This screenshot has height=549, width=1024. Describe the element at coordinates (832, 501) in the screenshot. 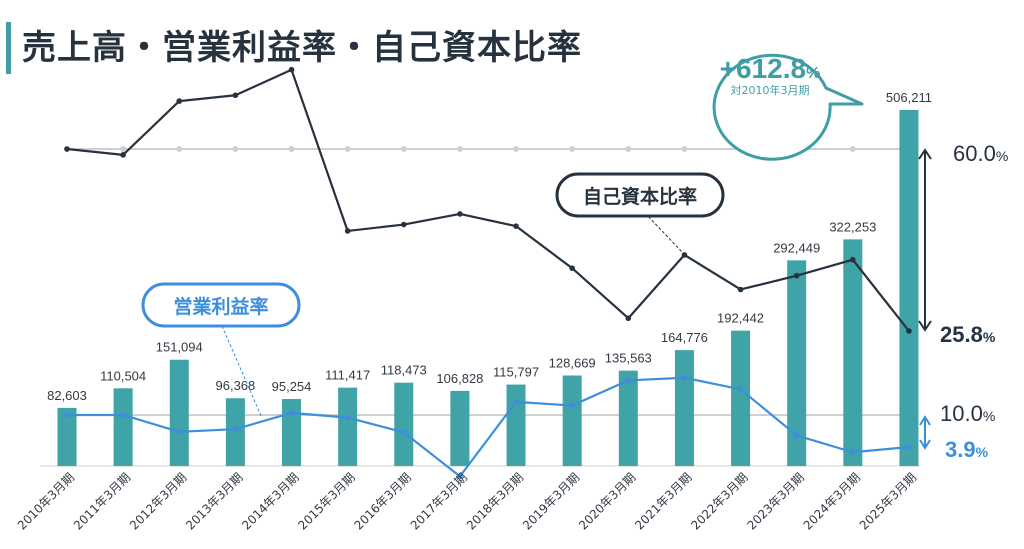

I see `x-tick-label: 2024年3月期` at that location.